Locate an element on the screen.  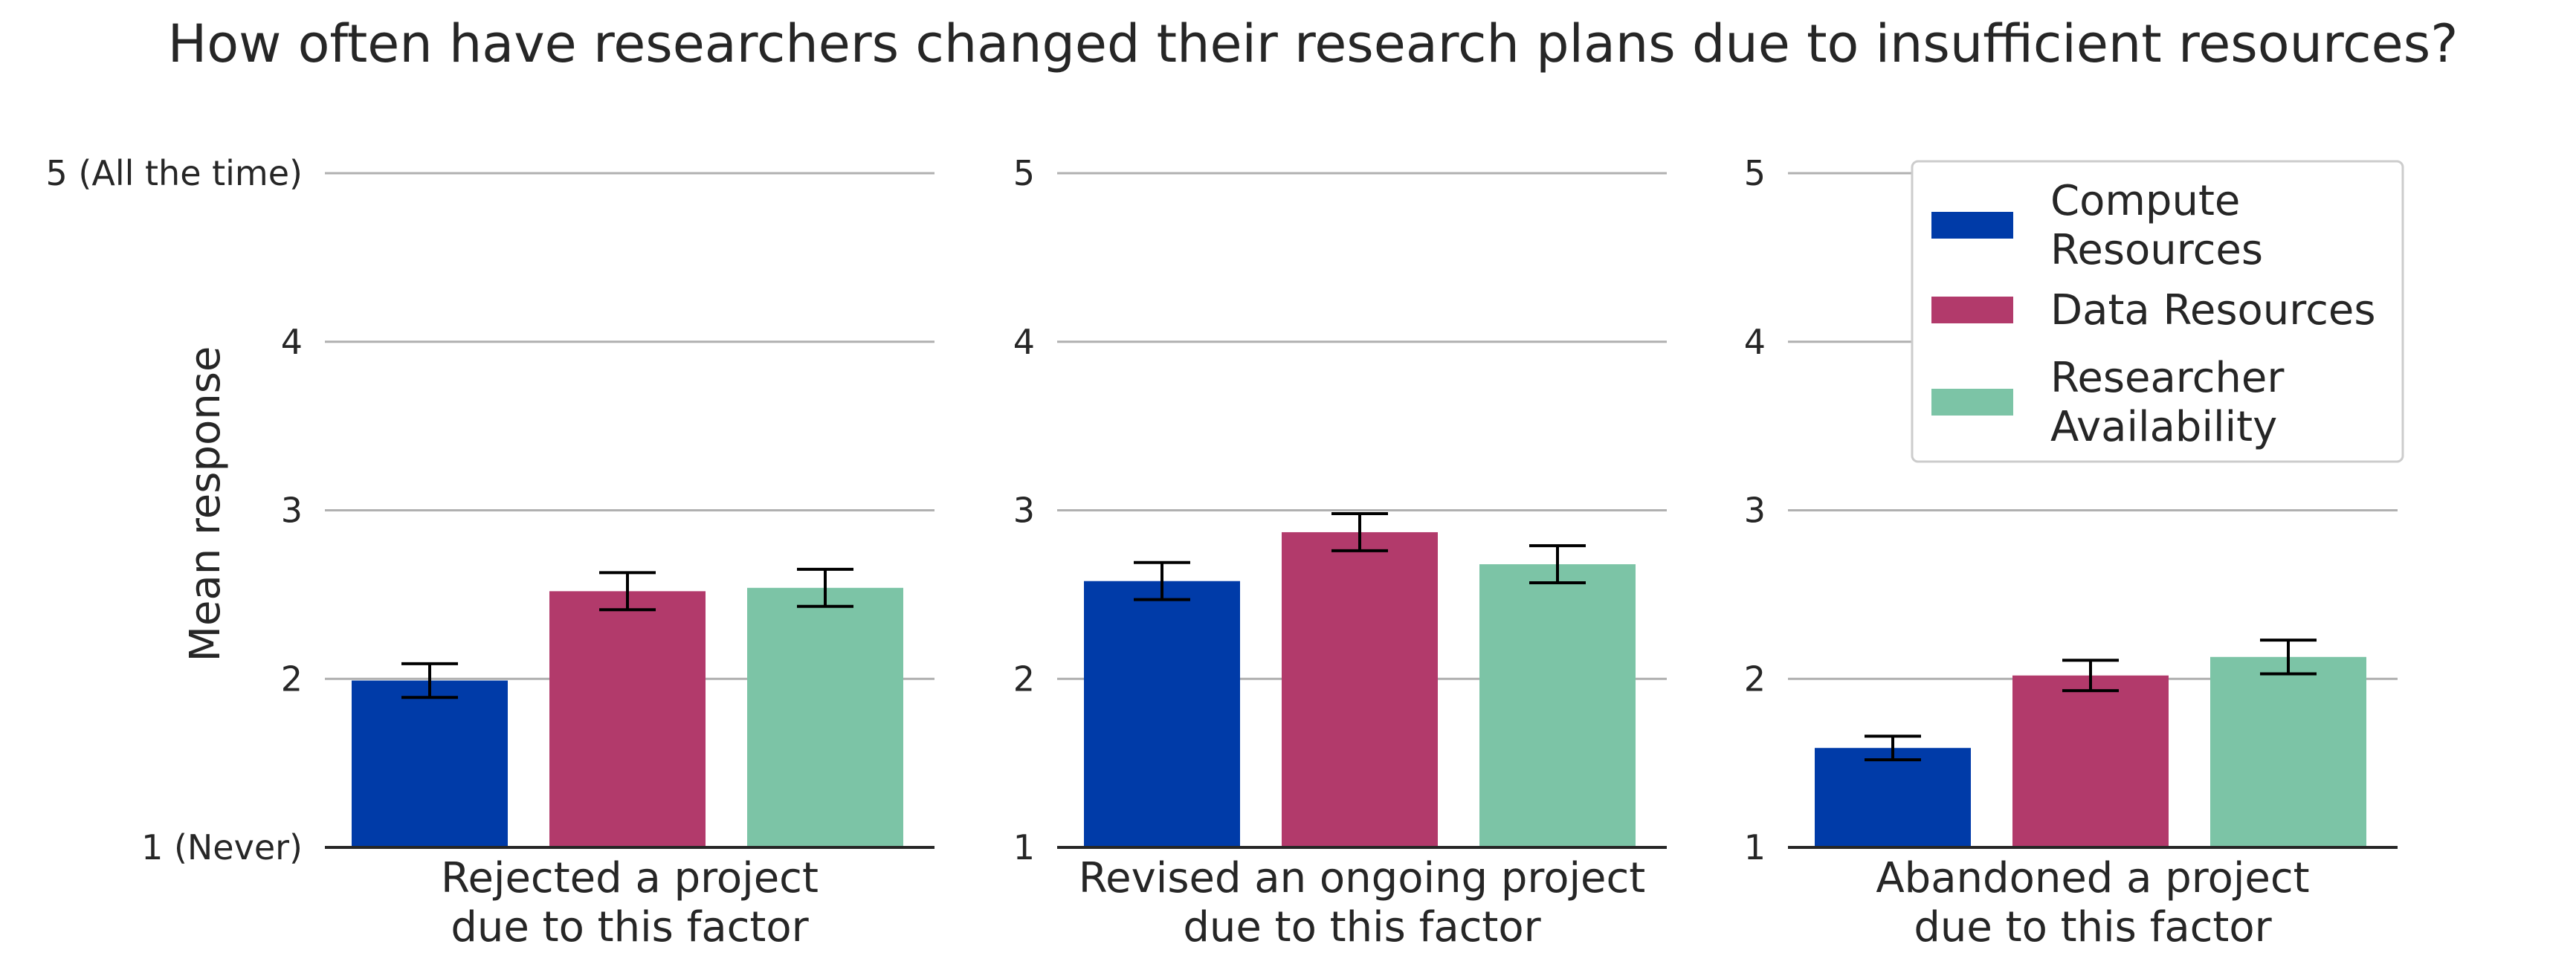
x-category-label: Rejected a project is located at coordinates (630, 878).